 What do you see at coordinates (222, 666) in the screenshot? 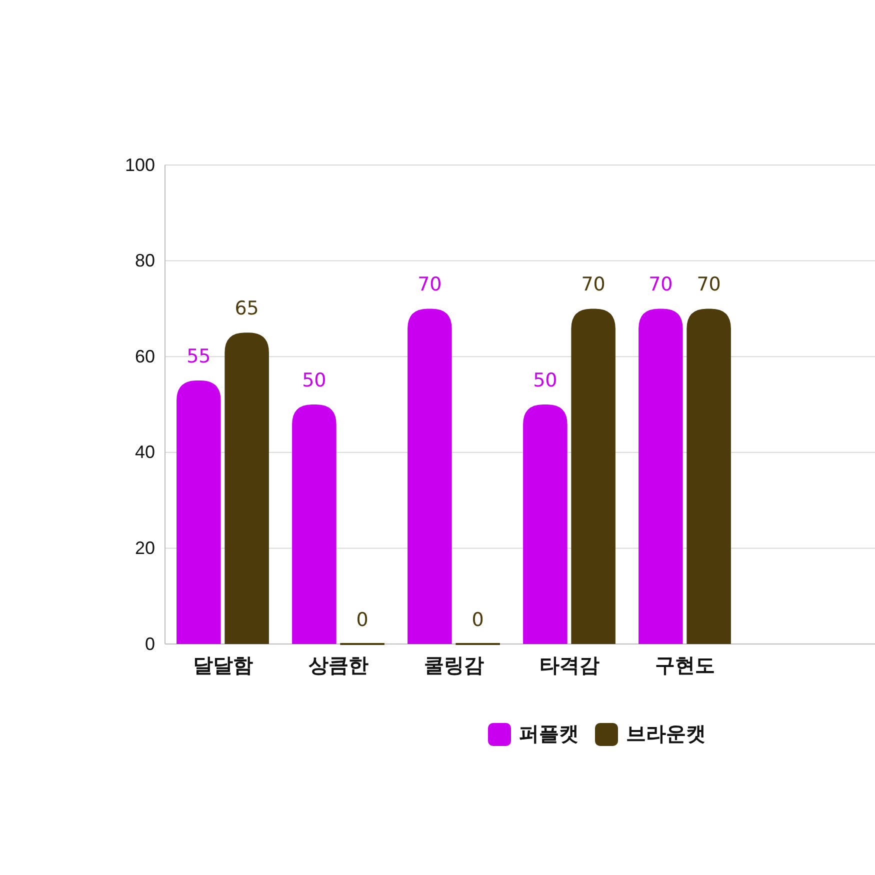
I see `x-tick-label: 달달함` at bounding box center [222, 666].